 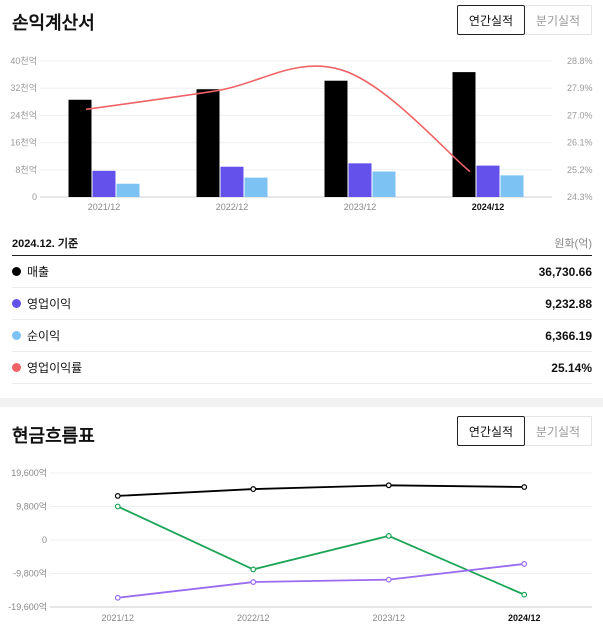 What do you see at coordinates (44, 336) in the screenshot?
I see `row-label: 순이익` at bounding box center [44, 336].